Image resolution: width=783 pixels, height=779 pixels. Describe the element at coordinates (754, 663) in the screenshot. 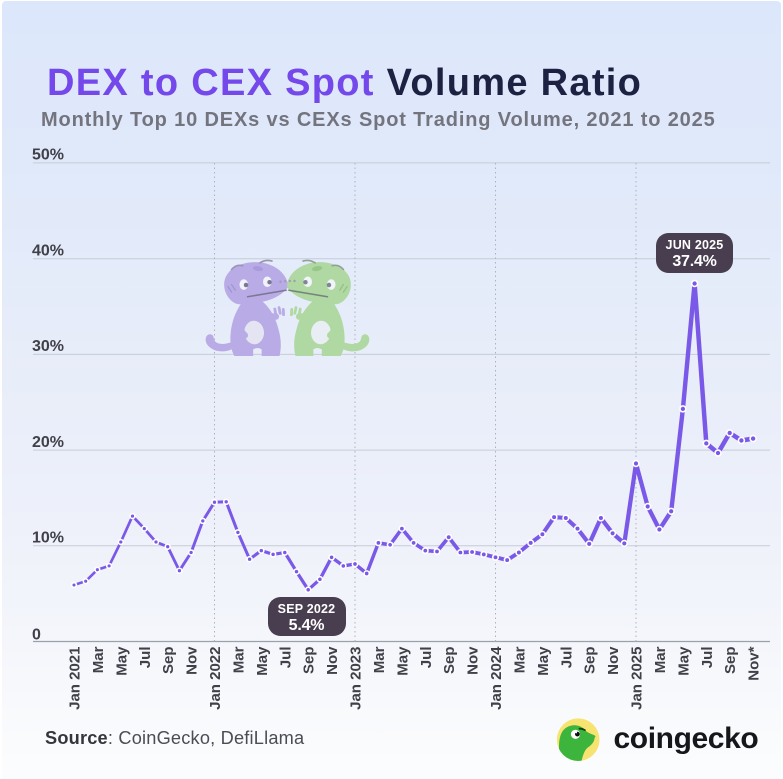

I see `svg-text: Nov*` at that location.